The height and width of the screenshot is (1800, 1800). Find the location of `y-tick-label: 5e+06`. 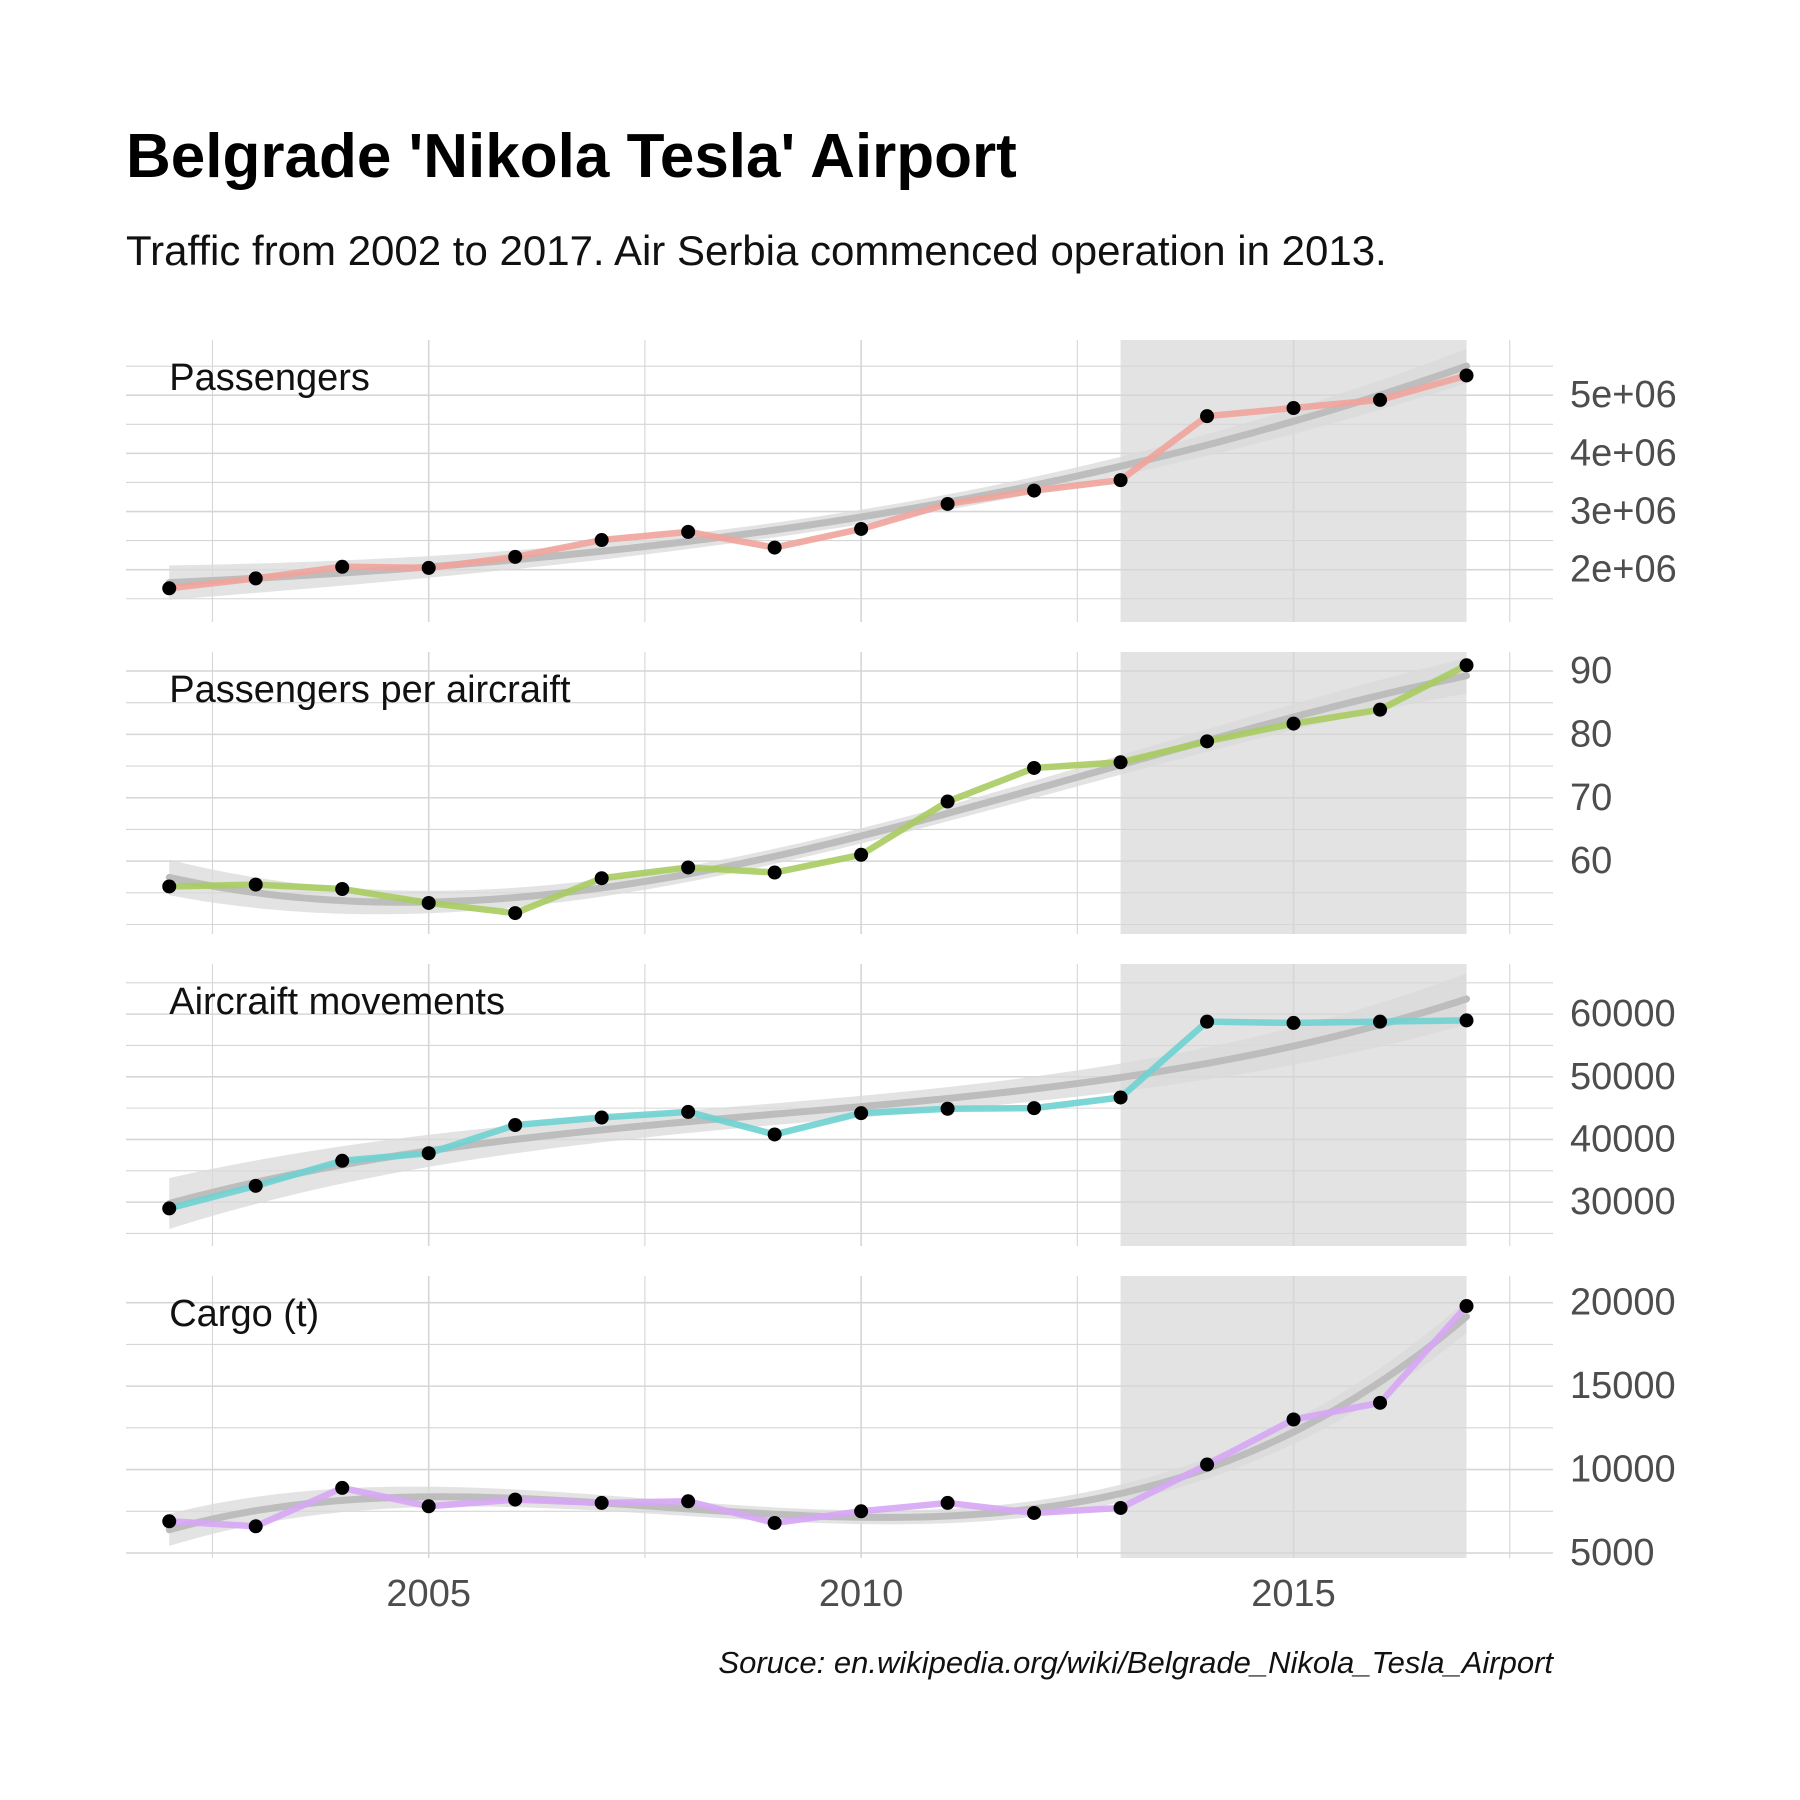

y-tick-label: 5e+06 is located at coordinates (1623, 395).